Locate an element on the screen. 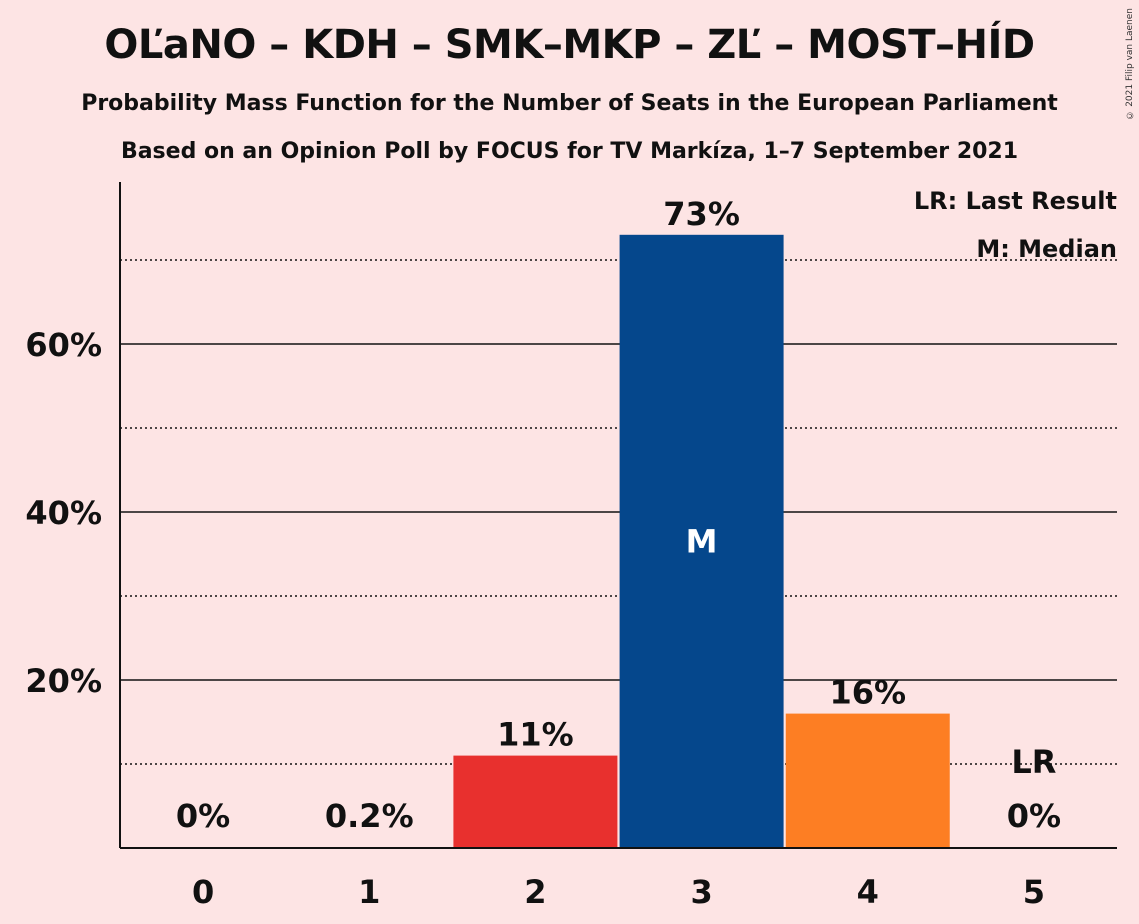 This screenshot has width=1139, height=924. value-label: 16% is located at coordinates (867, 693).